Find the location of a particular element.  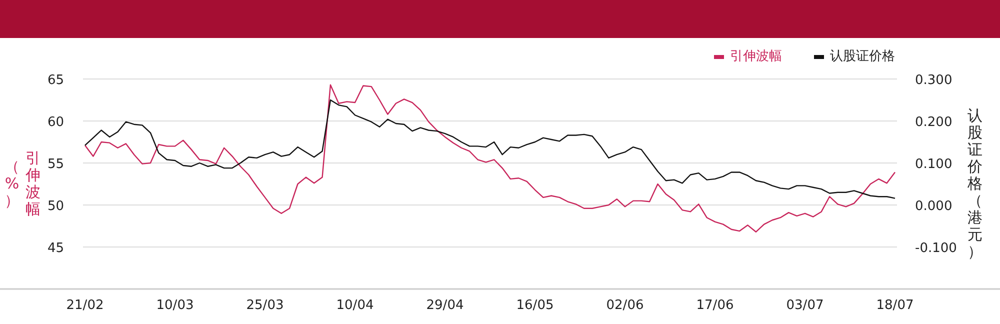

x-tick-label: 02/06 is located at coordinates (625, 305).